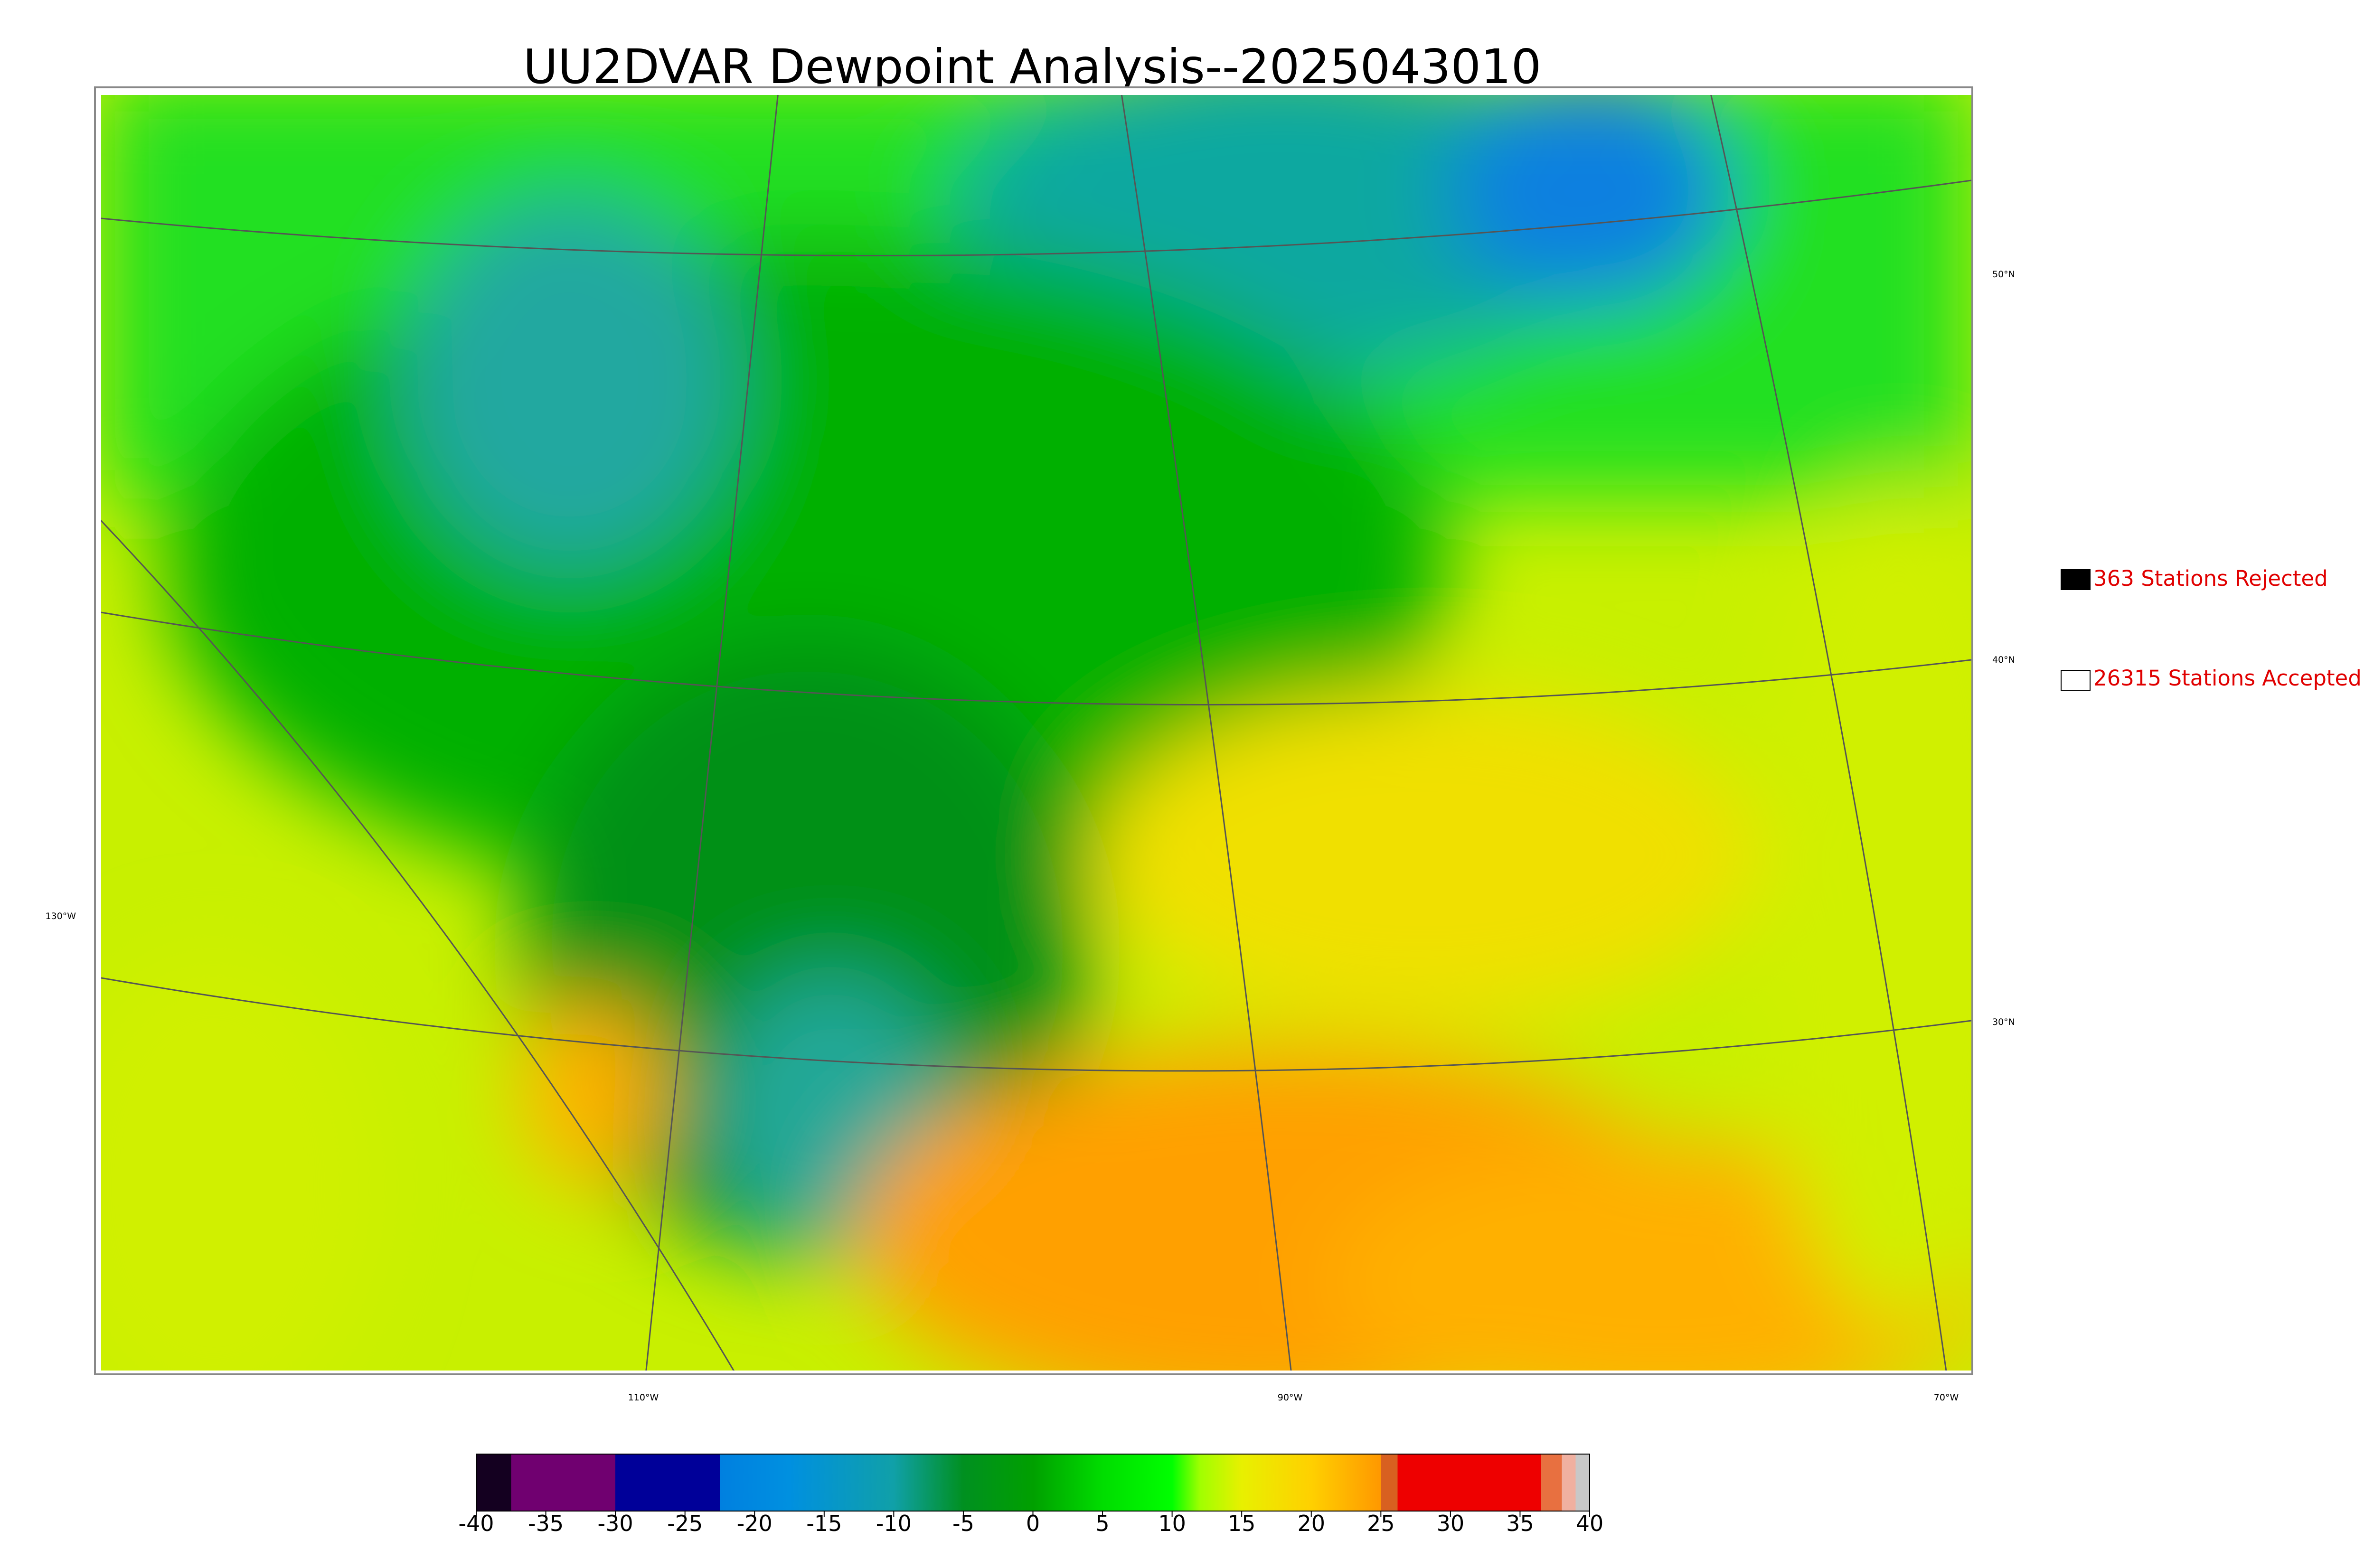 The width and height of the screenshot is (2374, 1568). What do you see at coordinates (546, 1524) in the screenshot?
I see `colorbar-tick-label: -35` at bounding box center [546, 1524].